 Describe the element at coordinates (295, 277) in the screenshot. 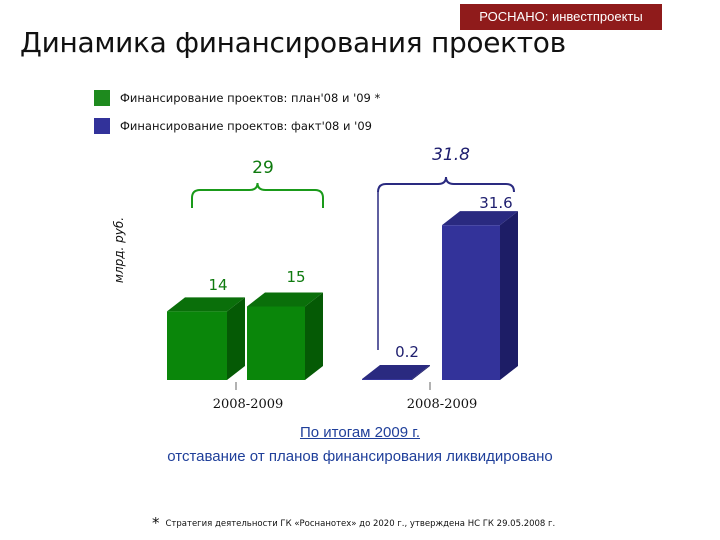

I see `data-label-0-1: 15` at that location.